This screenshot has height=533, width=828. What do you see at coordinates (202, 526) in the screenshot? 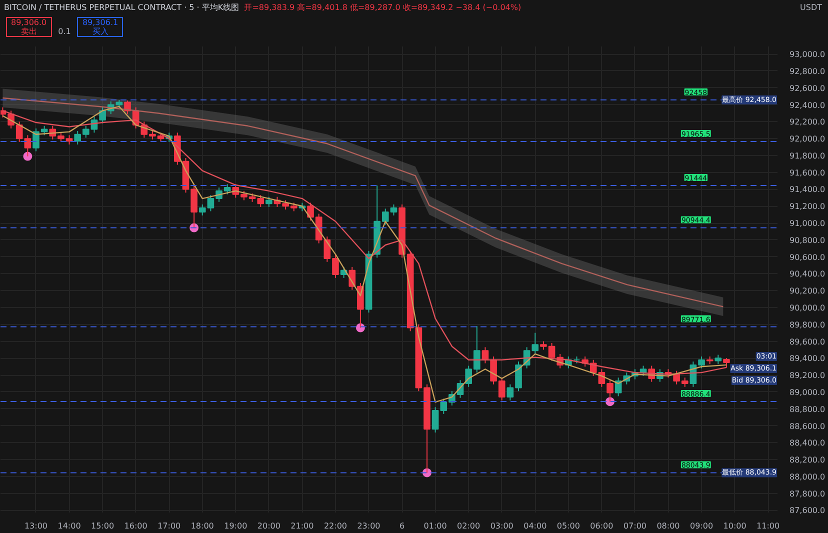
I see `x-tick-label: 18:00` at bounding box center [202, 526].